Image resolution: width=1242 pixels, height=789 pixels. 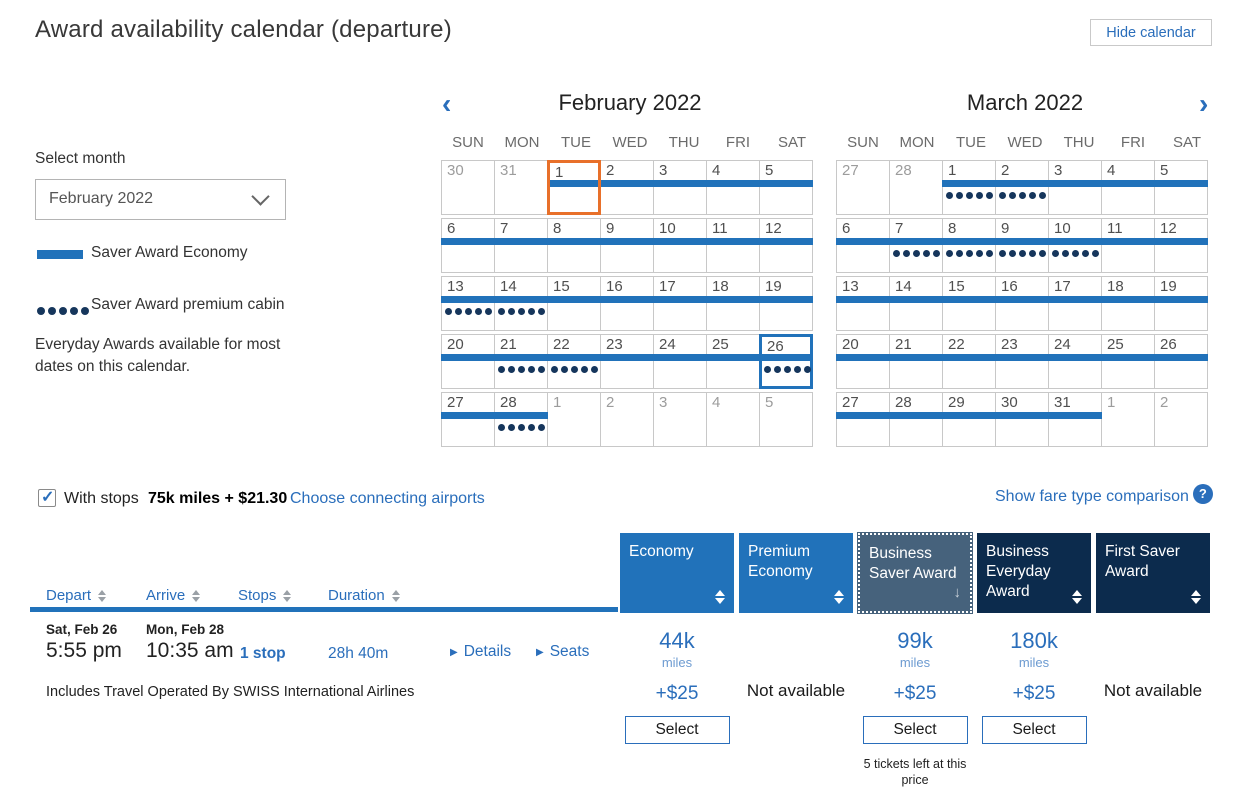 What do you see at coordinates (1022, 245) in the screenshot?
I see `calendar-day-march-9: 9` at bounding box center [1022, 245].